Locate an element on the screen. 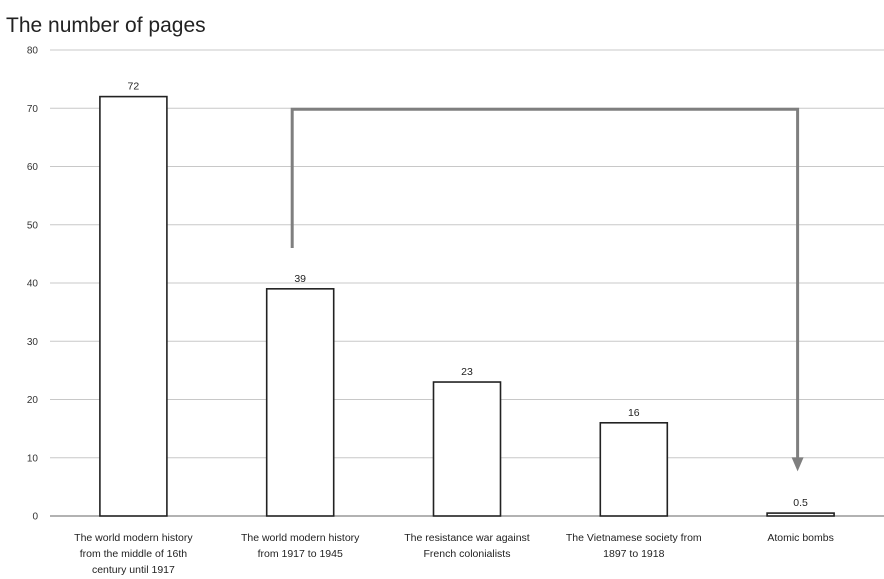 Image resolution: width=884 pixels, height=579 pixels. data-label: 72 is located at coordinates (134, 87).